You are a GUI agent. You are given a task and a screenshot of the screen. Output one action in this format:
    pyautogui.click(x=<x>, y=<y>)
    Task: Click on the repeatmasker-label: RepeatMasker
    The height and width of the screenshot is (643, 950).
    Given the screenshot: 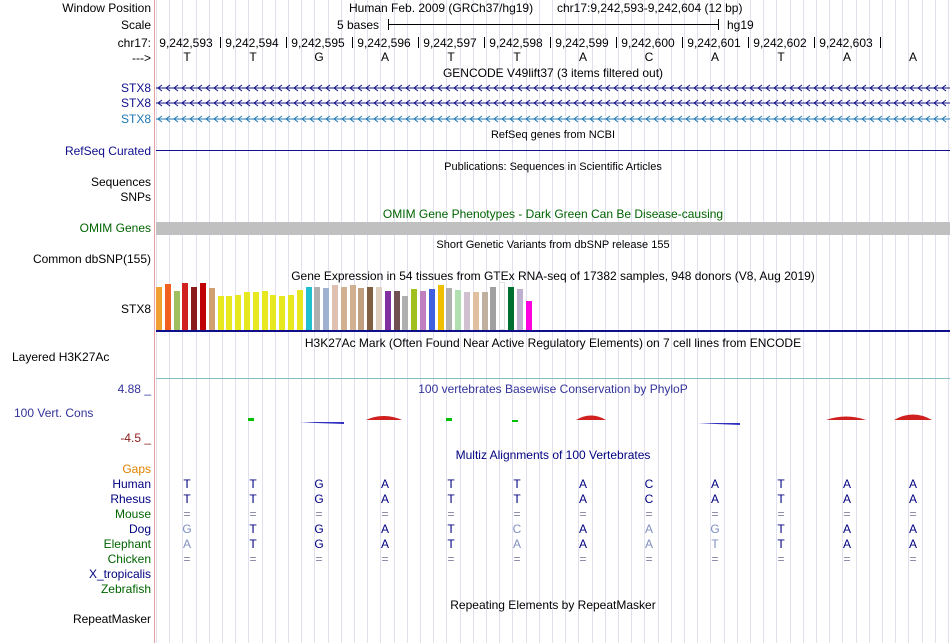 What is the action you would take?
    pyautogui.click(x=111, y=619)
    